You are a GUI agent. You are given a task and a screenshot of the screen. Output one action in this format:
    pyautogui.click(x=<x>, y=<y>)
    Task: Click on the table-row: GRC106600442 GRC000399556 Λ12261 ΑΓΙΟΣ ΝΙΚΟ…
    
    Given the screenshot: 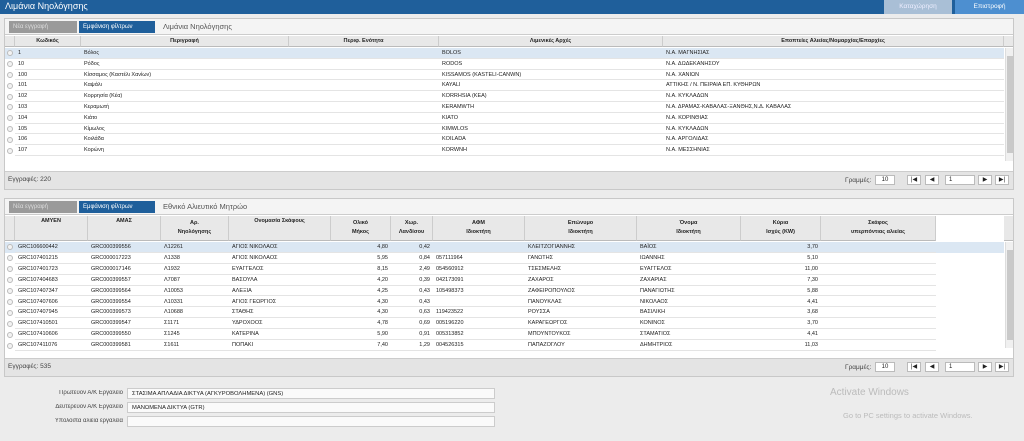 What is the action you would take?
    pyautogui.click(x=504, y=247)
    